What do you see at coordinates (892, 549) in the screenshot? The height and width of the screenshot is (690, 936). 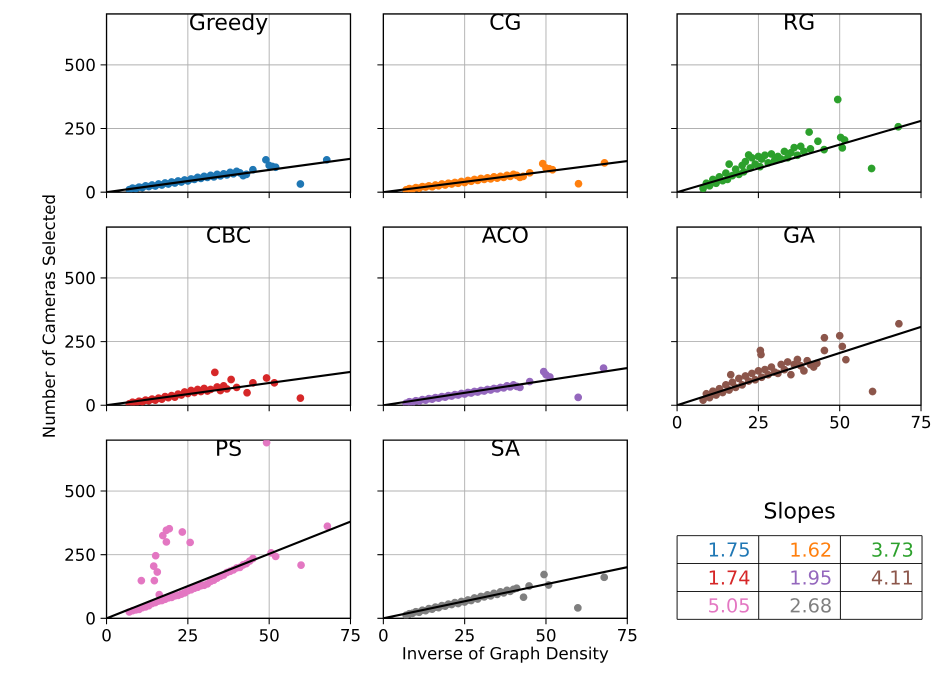 I see `text: 3.73` at bounding box center [892, 549].